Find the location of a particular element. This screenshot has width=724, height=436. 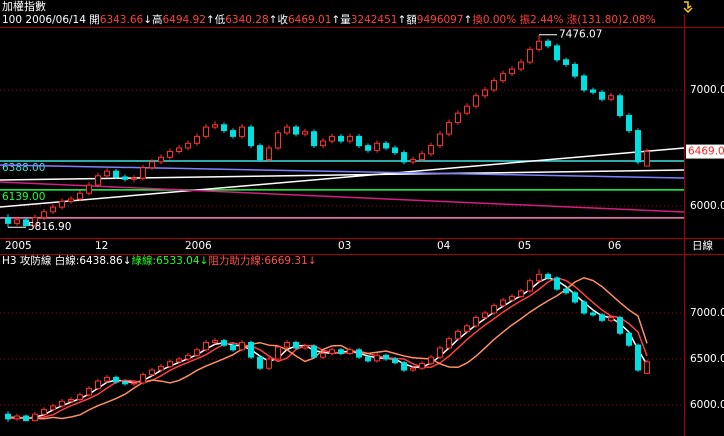

period-label: 日線 is located at coordinates (702, 245).